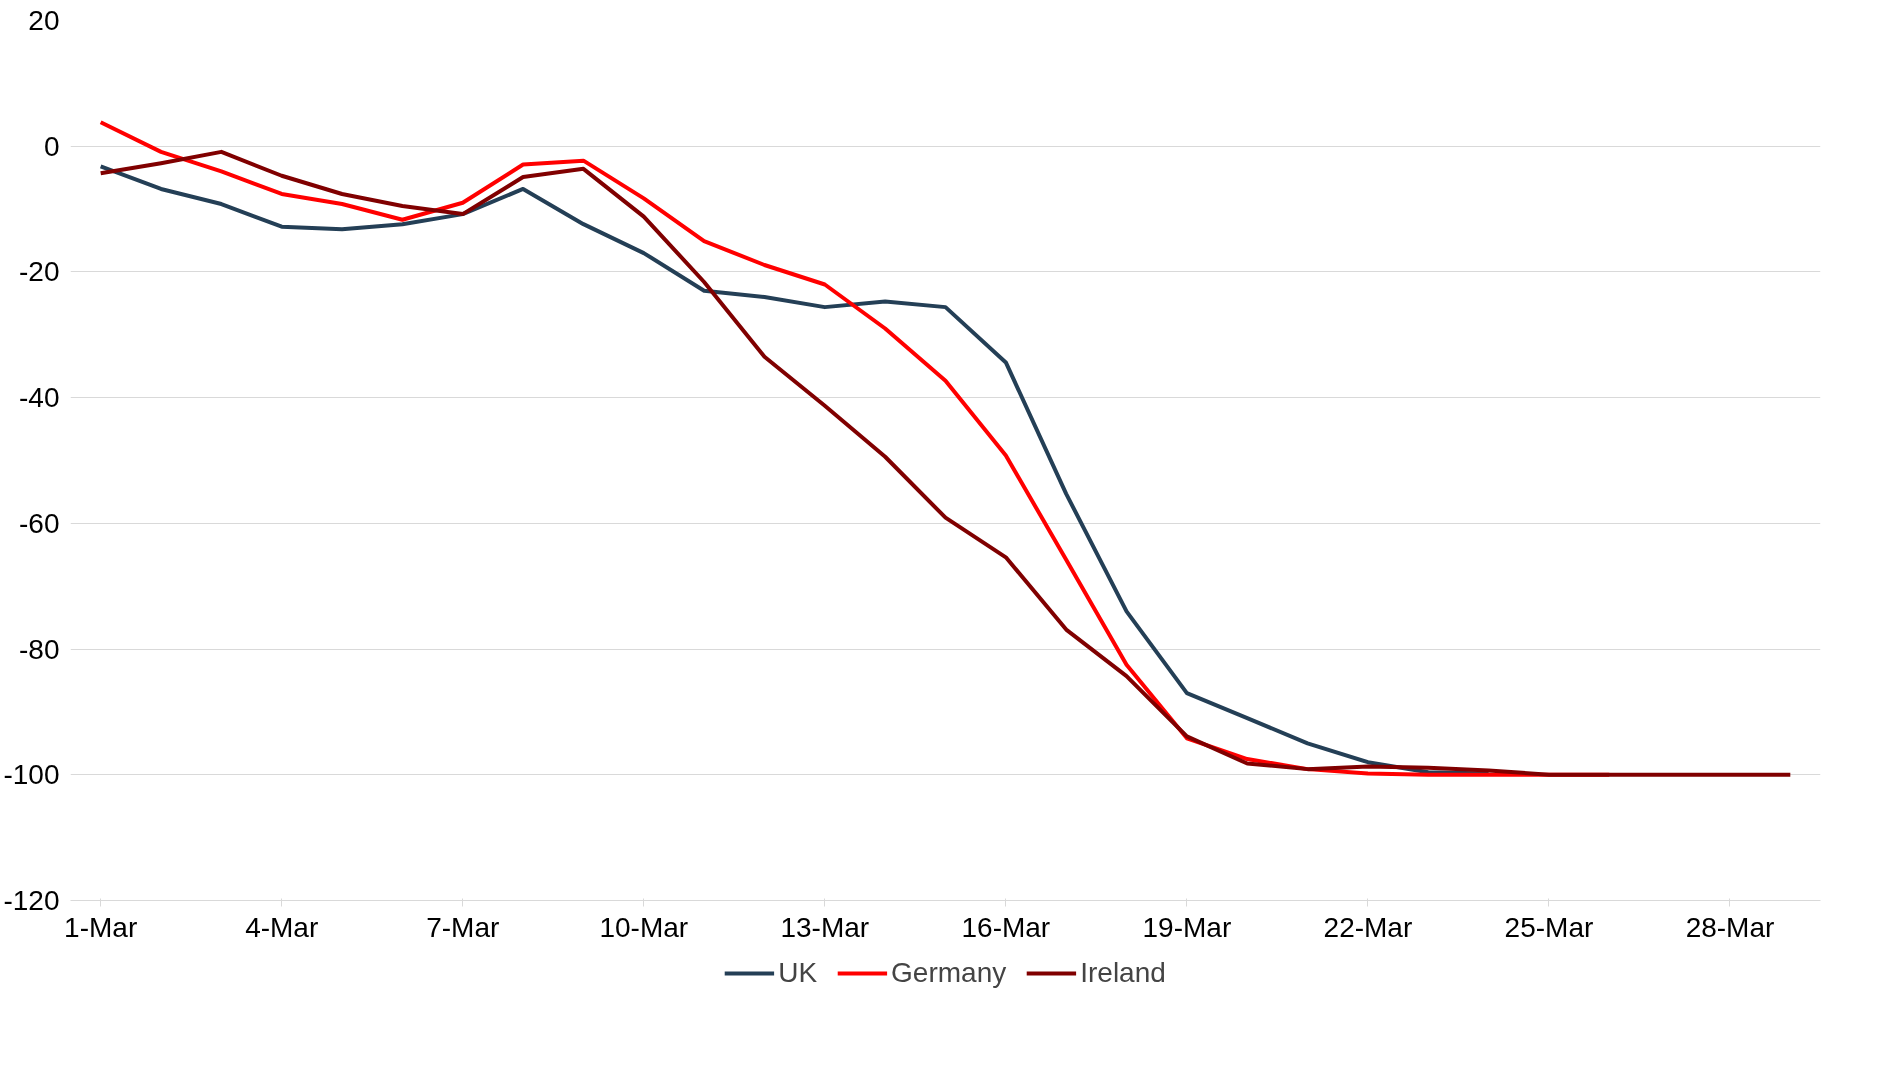 The width and height of the screenshot is (1885, 1092). Describe the element at coordinates (39, 398) in the screenshot. I see `y-tick-label: -40` at that location.